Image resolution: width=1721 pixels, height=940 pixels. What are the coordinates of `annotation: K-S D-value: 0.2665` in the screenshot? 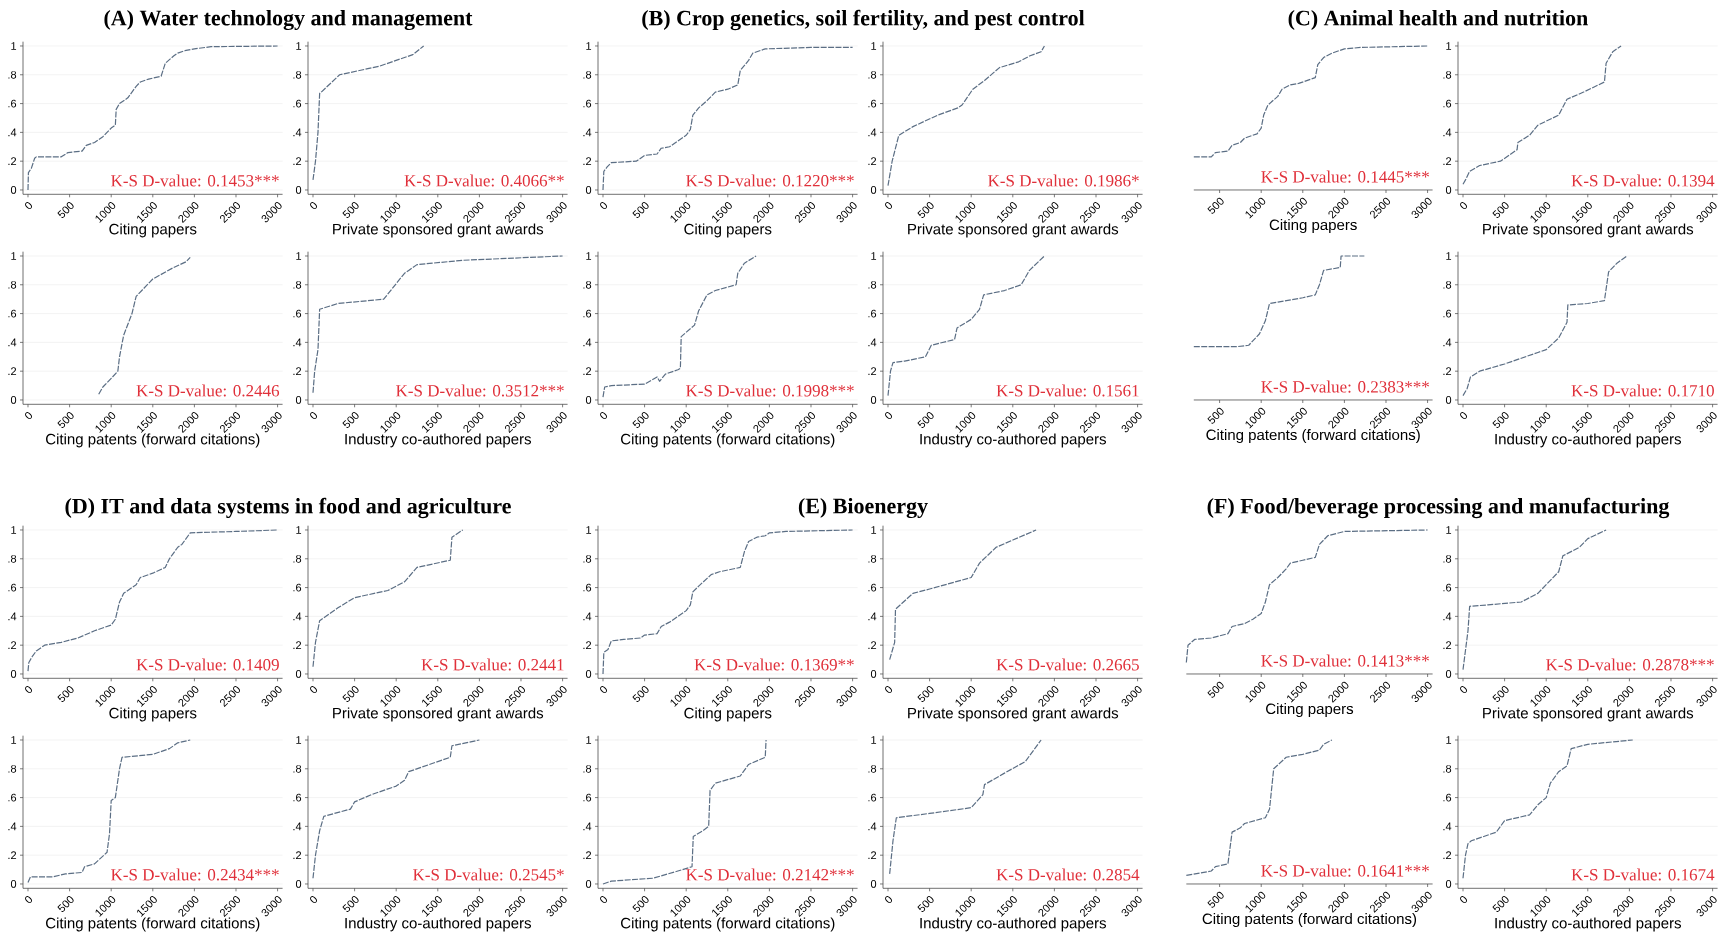 It's located at (1067, 664).